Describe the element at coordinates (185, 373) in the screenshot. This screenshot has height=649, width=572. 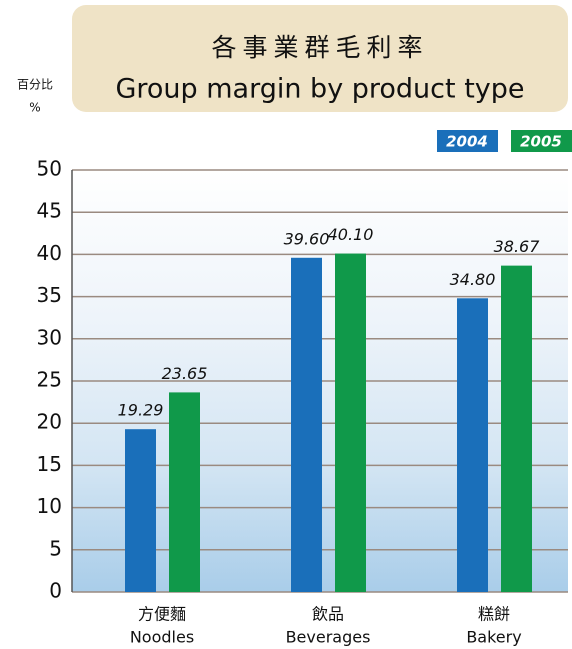
I see `data-label: 23.65` at that location.